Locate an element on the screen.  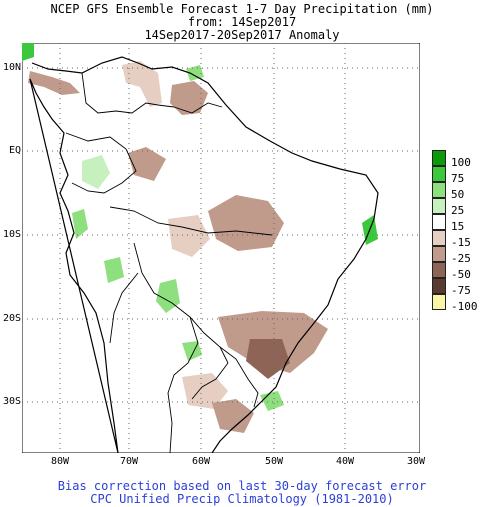
legend-label: -100 is located at coordinates (464, 306).